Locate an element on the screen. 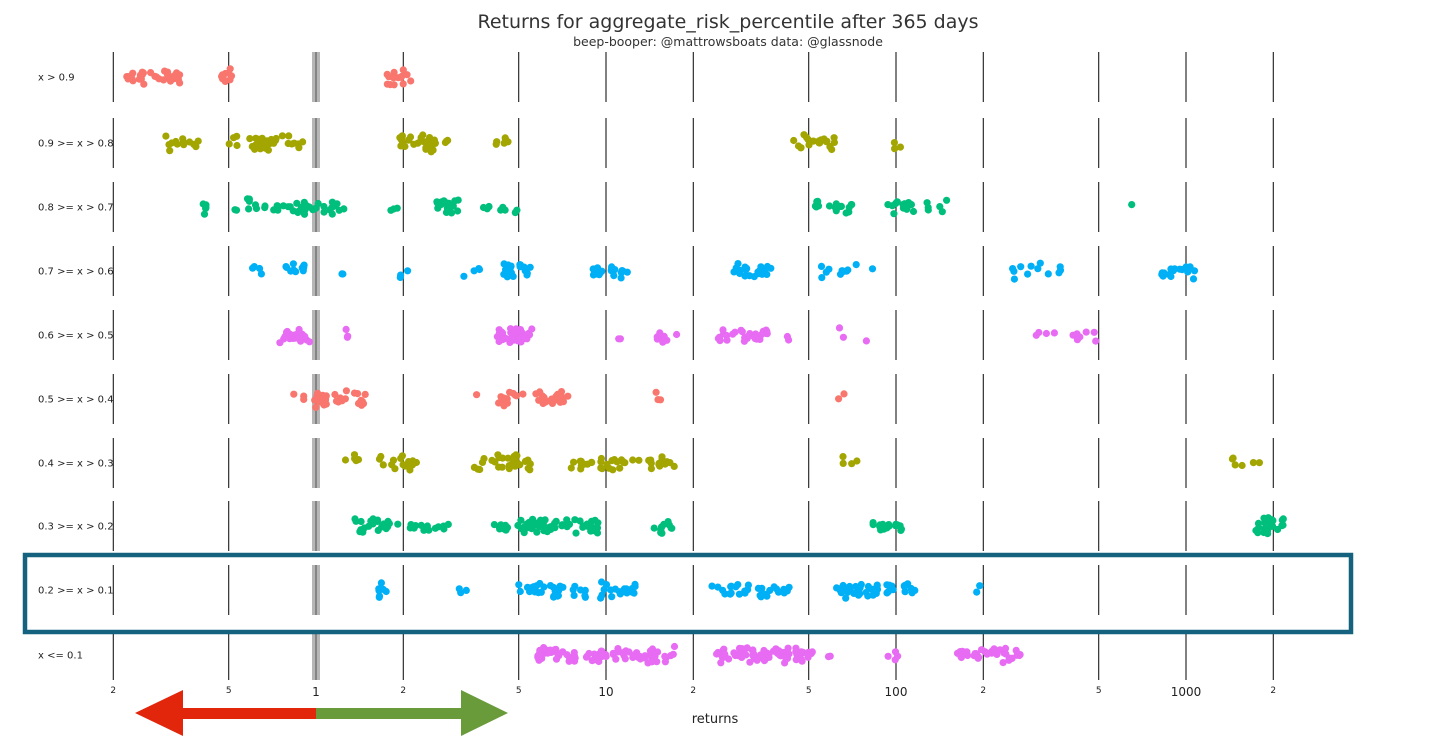 The width and height of the screenshot is (1456, 754). row-label: 0.6 >= x > 0.5 is located at coordinates (76, 336).